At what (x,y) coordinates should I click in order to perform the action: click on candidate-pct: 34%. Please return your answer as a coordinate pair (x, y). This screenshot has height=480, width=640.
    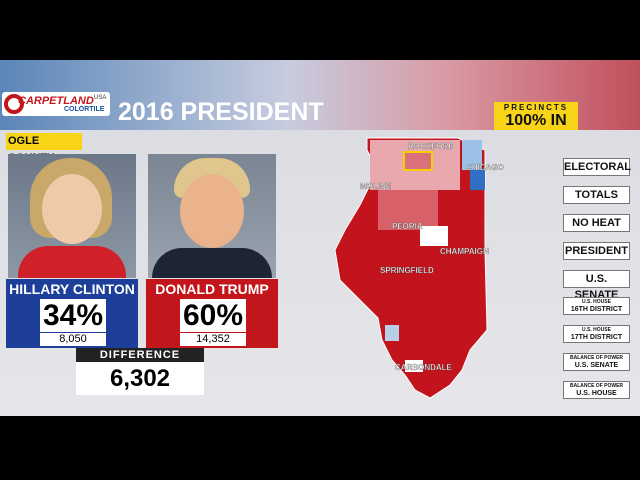
    Looking at the image, I should click on (73, 315).